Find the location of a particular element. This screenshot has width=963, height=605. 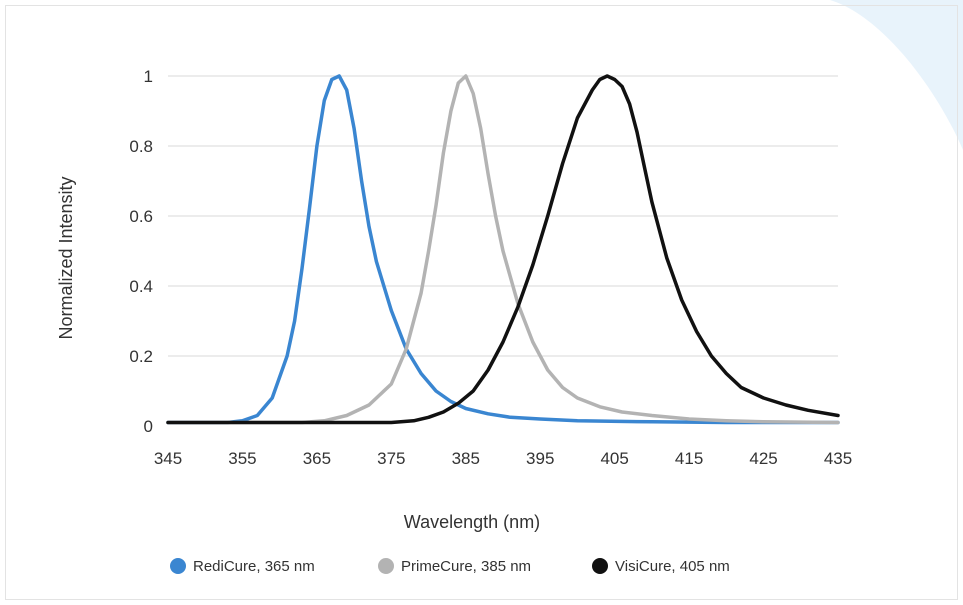

legend-label: RediCure, 365 nm is located at coordinates (254, 566).